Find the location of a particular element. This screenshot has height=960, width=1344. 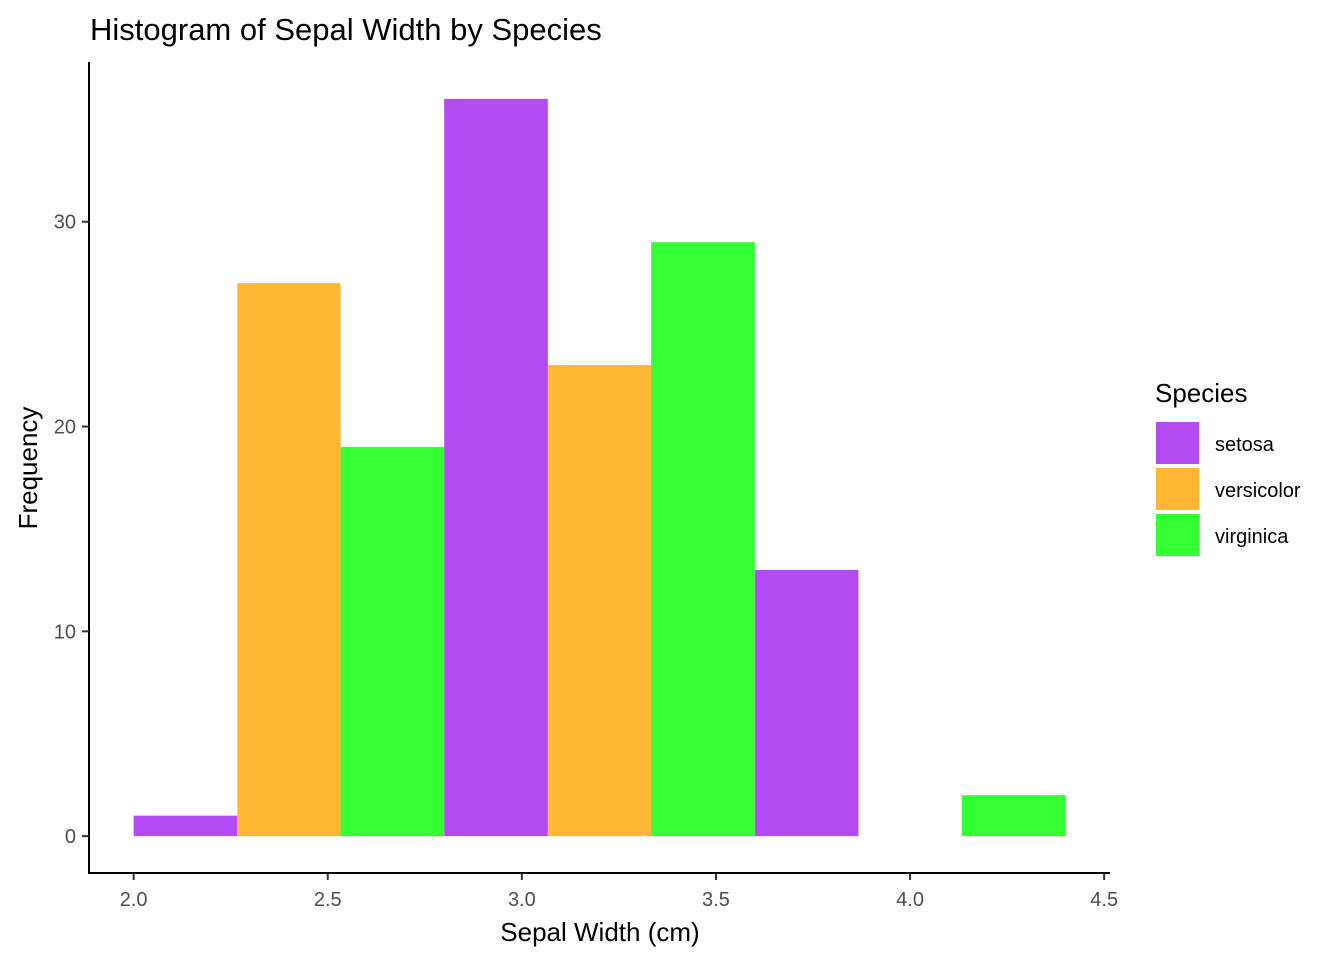

x-tick-label: 3.5 is located at coordinates (716, 900).